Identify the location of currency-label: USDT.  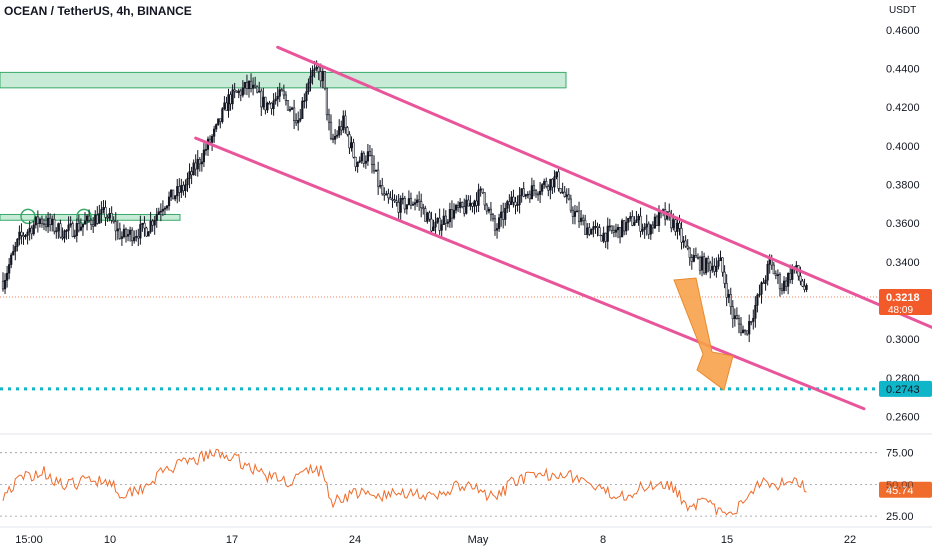
(903, 10).